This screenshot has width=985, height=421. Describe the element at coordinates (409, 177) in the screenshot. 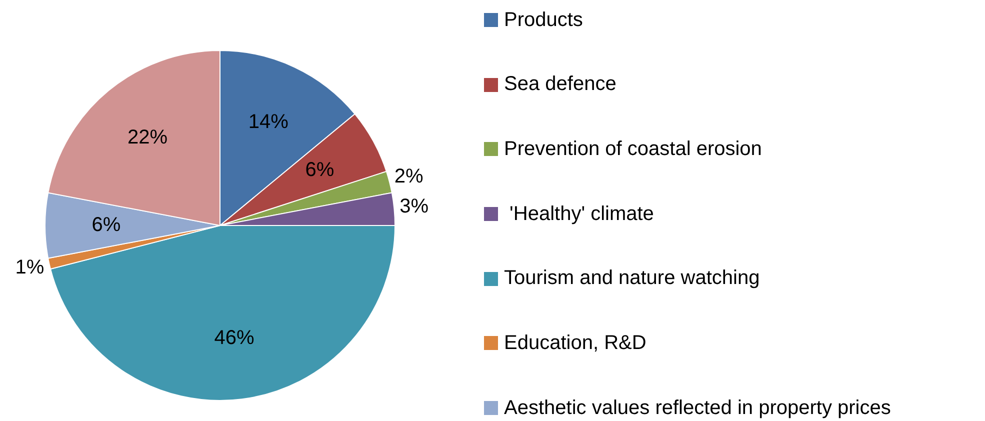

I see `data-label: 2%` at that location.